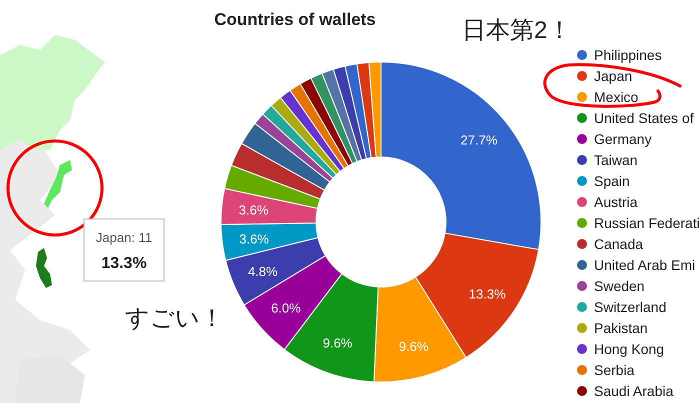 Image resolution: width=700 pixels, height=403 pixels. Describe the element at coordinates (616, 97) in the screenshot. I see `legend-label: Mexico` at that location.